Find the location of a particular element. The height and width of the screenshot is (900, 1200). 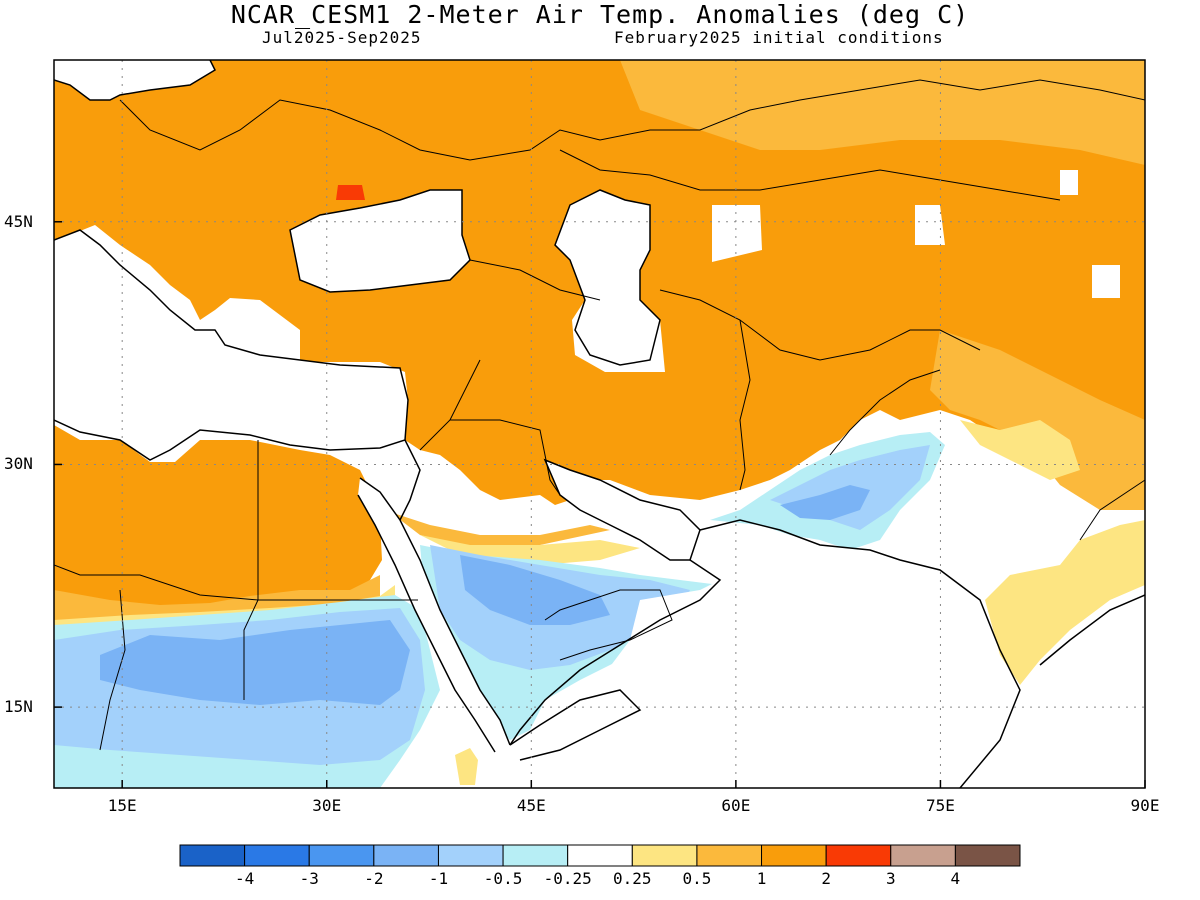

mild-warm-central-asia is located at coordinates (882, 112).